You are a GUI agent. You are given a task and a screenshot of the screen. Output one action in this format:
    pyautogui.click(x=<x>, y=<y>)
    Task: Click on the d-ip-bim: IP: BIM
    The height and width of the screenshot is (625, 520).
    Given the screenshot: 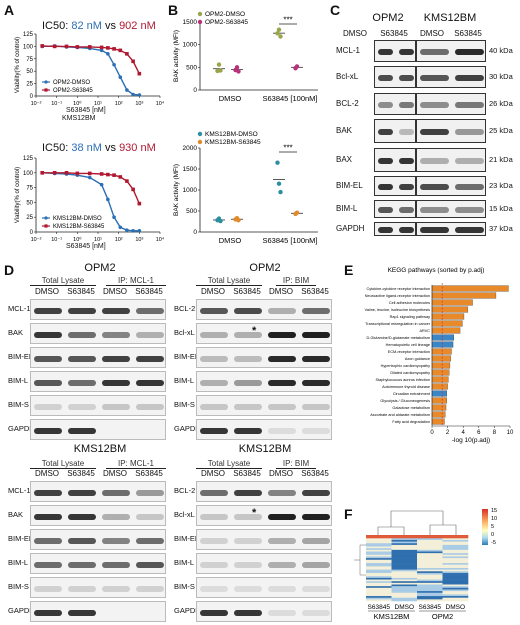 What is the action you would take?
    pyautogui.click(x=296, y=464)
    